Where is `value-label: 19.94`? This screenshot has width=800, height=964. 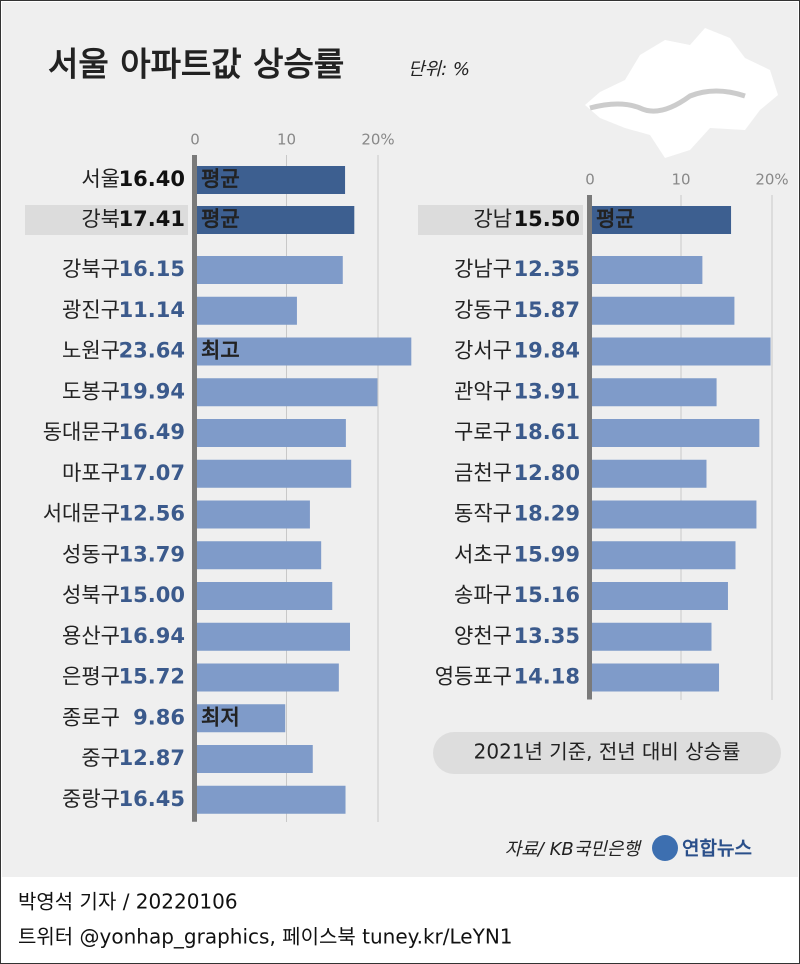
value-label: 19.94 is located at coordinates (152, 391).